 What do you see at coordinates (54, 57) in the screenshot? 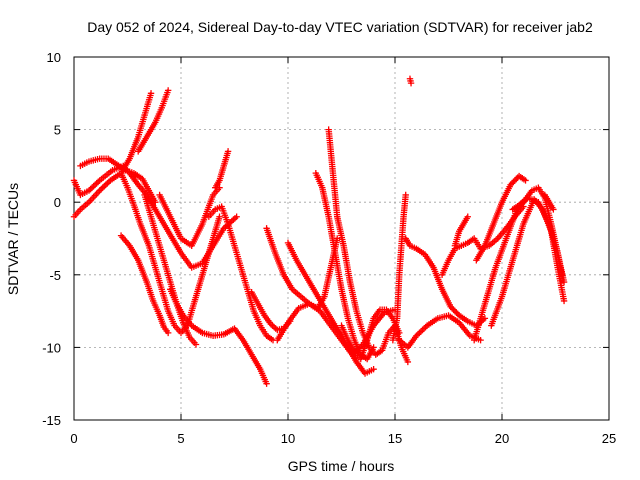
I see `y-tick-label: 10` at bounding box center [54, 57].